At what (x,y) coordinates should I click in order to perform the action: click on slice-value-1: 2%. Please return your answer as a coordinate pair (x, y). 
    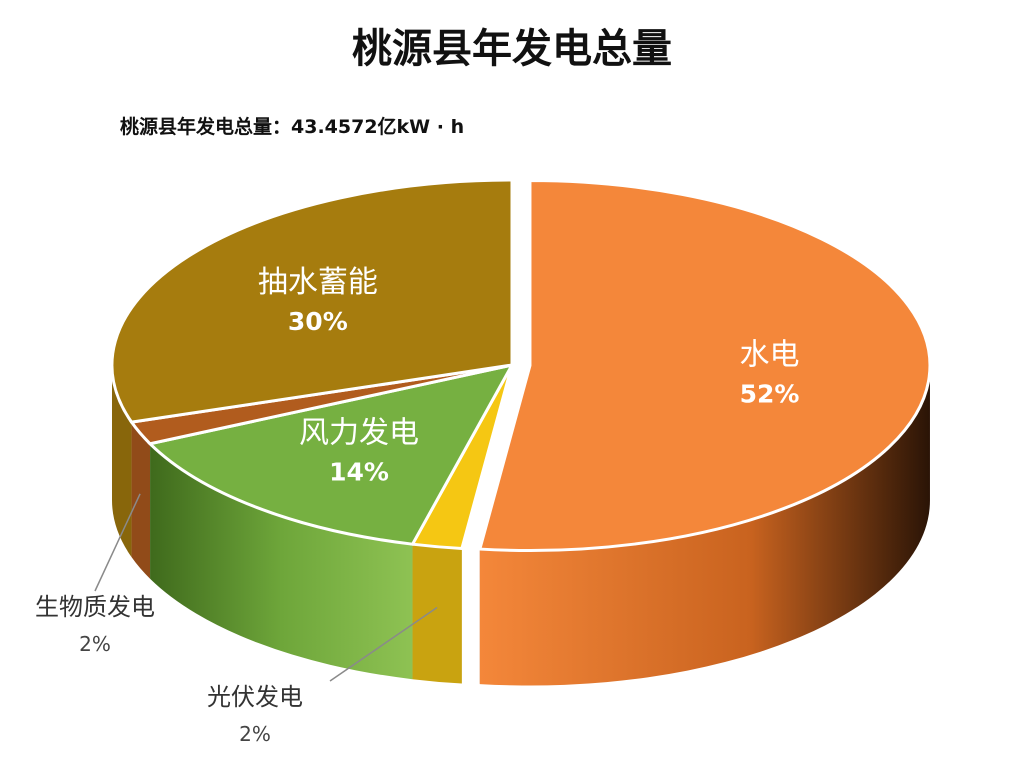
    Looking at the image, I should click on (255, 734).